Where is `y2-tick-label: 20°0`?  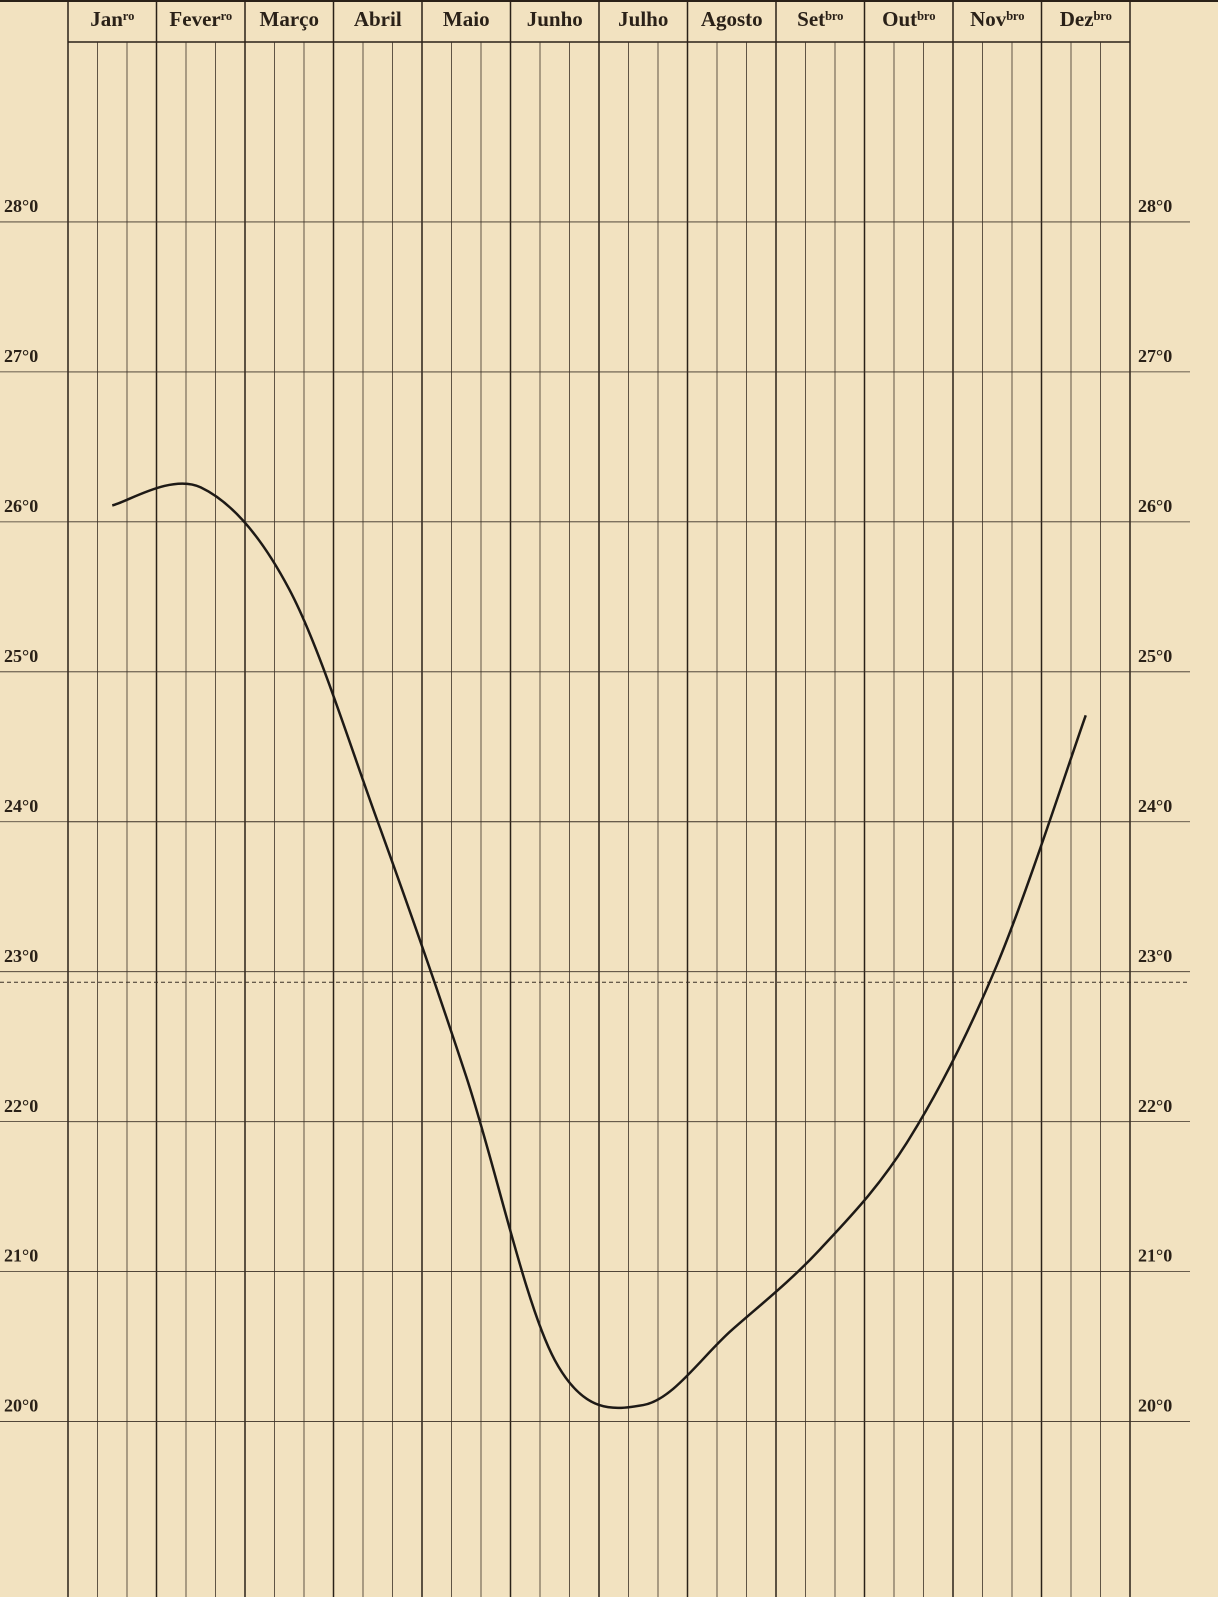
y2-tick-label: 20°0 is located at coordinates (1155, 1406).